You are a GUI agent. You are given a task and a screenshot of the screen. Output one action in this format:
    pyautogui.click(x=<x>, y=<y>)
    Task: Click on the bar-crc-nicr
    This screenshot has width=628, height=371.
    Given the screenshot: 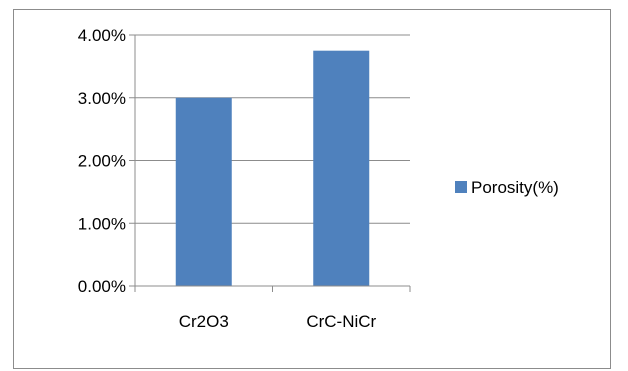 What is the action you would take?
    pyautogui.click(x=341, y=168)
    